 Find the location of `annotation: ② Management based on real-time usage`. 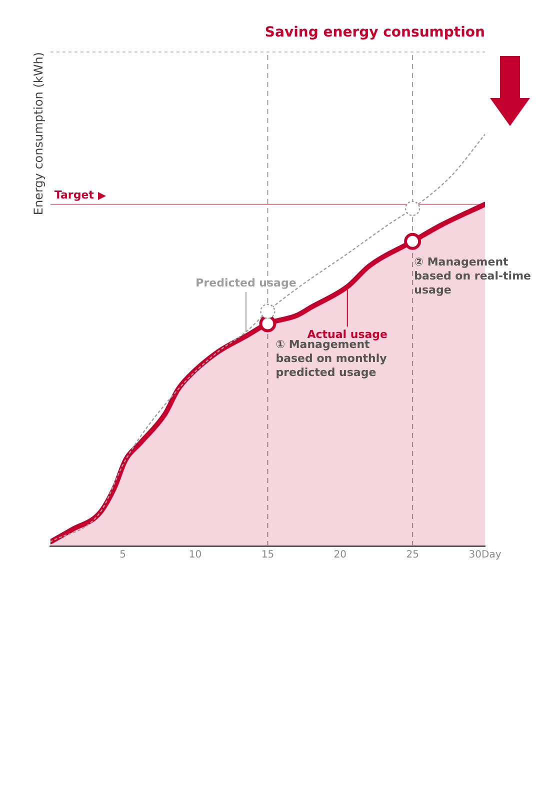

annotation: ② Management based on real-time usage is located at coordinates (473, 276).